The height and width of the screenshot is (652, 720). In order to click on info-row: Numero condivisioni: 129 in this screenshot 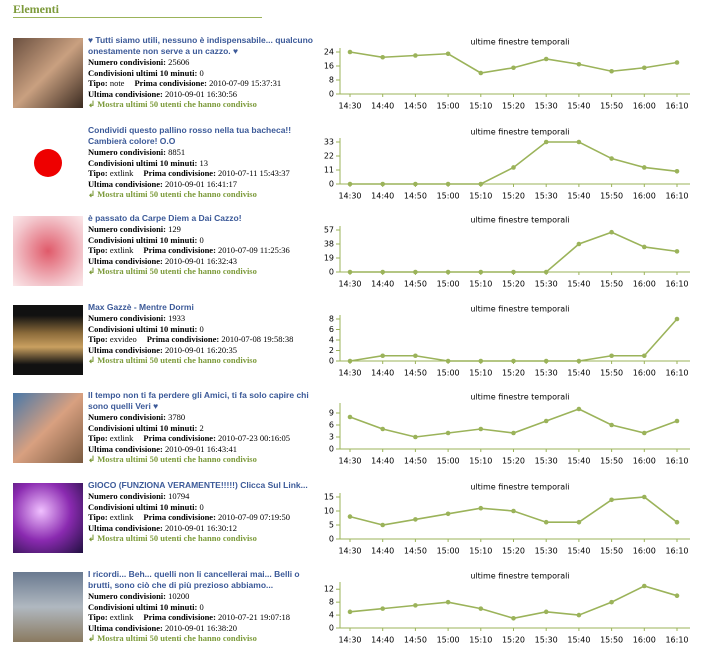, I will do `click(202, 229)`.